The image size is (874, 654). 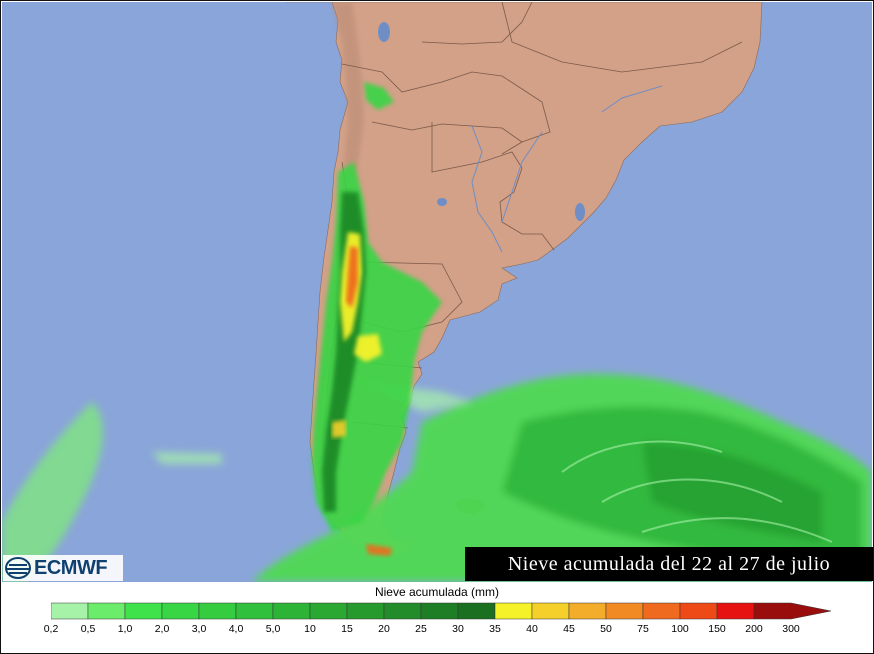 What do you see at coordinates (199, 629) in the screenshot?
I see `legend-tick-label: 3,0` at bounding box center [199, 629].